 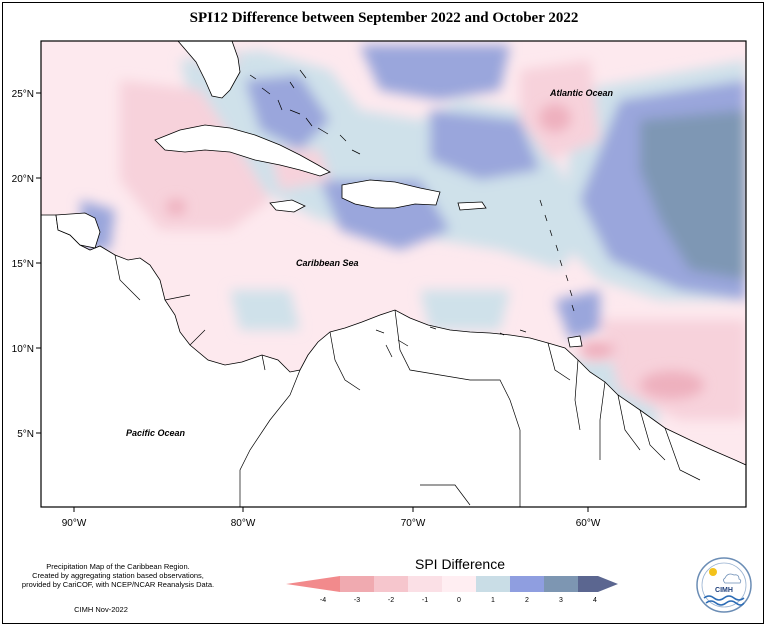 I want to click on bahamas-islands, so click(x=305, y=112).